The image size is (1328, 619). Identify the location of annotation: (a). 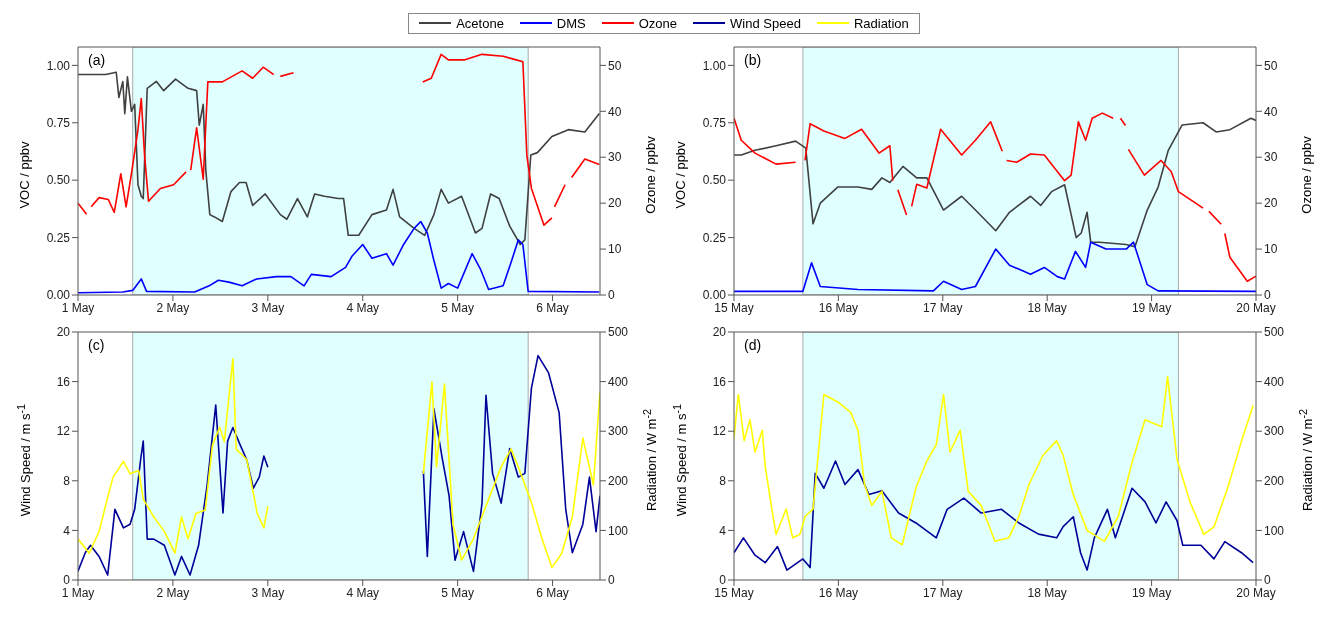
(97, 60).